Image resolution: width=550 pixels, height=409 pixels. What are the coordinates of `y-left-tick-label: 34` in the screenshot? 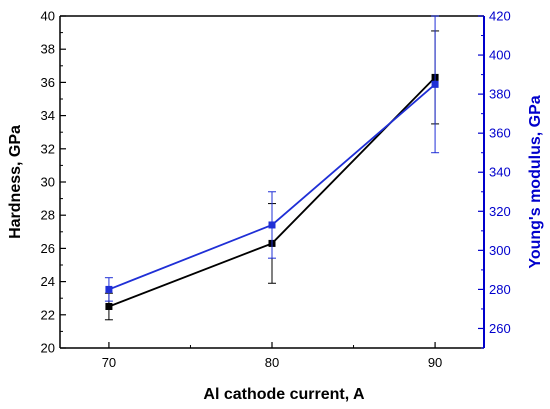 It's located at (48, 115).